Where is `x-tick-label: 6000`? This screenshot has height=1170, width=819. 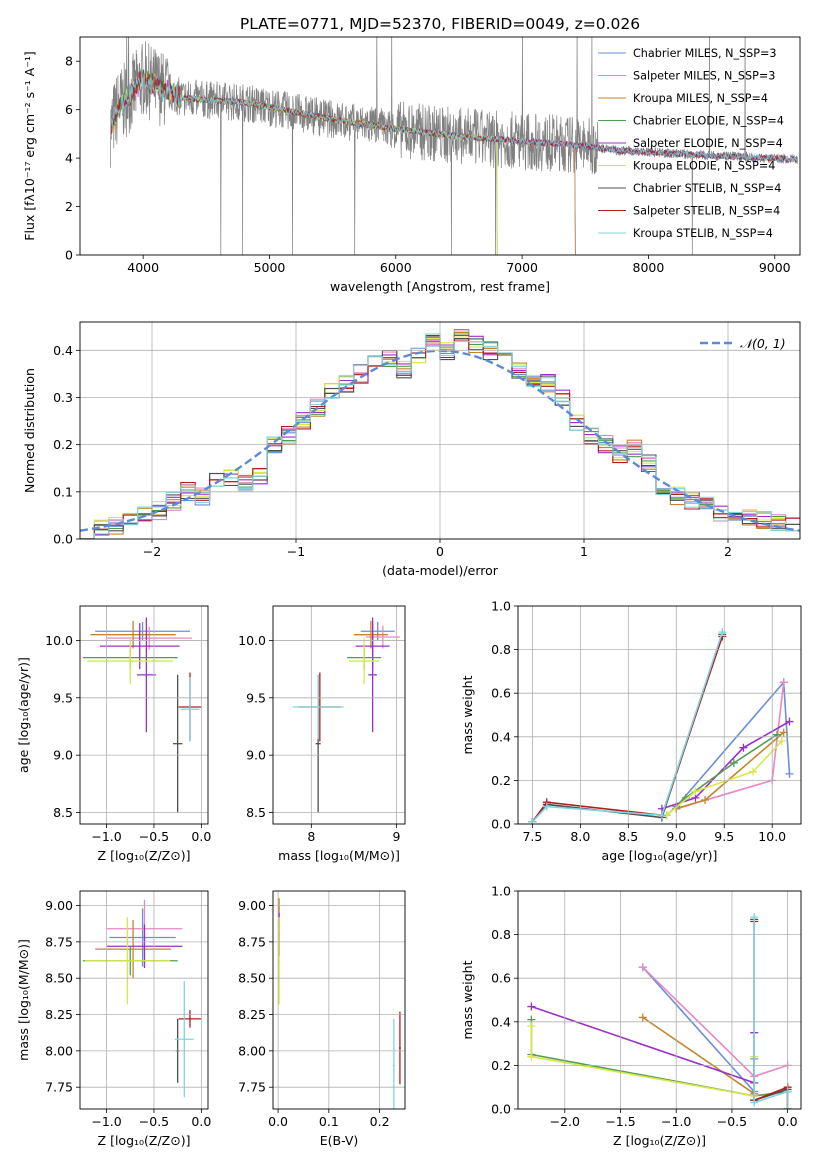 x-tick-label: 6000 is located at coordinates (396, 267).